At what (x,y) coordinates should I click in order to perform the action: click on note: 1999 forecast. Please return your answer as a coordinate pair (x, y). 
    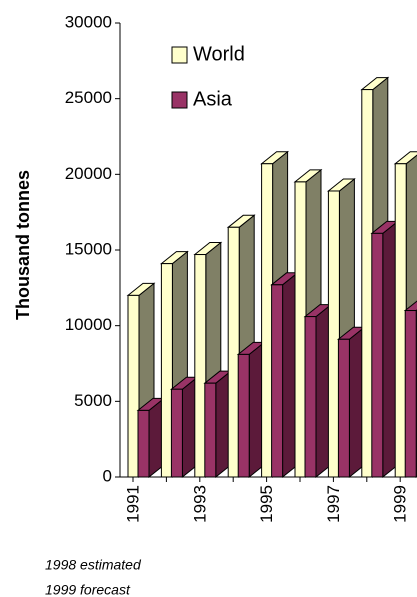
    Looking at the image, I should click on (88, 589).